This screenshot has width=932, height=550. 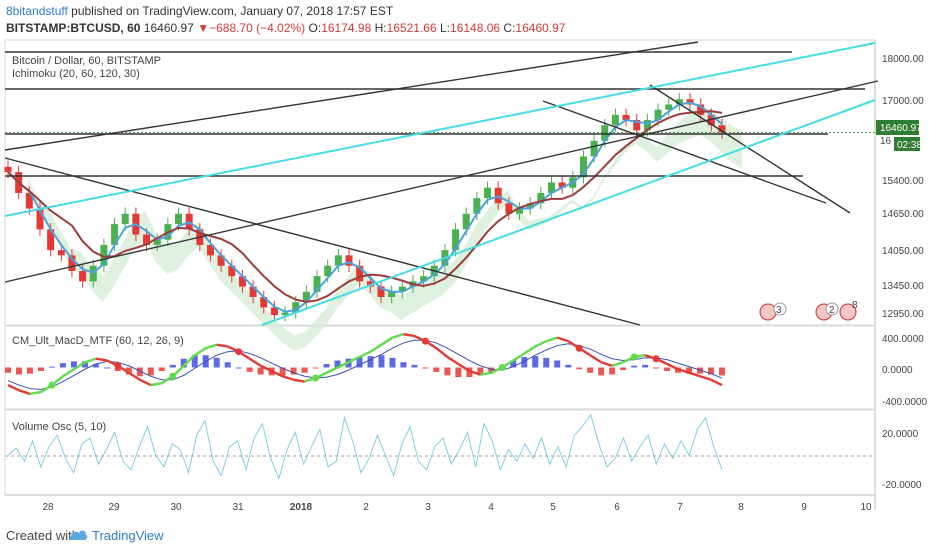 I want to click on volosc-axis: 20.0000 -20.0000, so click(x=902, y=460).